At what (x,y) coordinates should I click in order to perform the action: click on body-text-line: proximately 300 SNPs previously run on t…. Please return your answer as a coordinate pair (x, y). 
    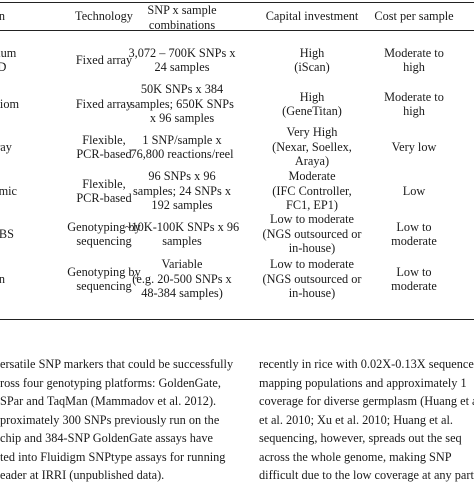
    Looking at the image, I should click on (110, 419).